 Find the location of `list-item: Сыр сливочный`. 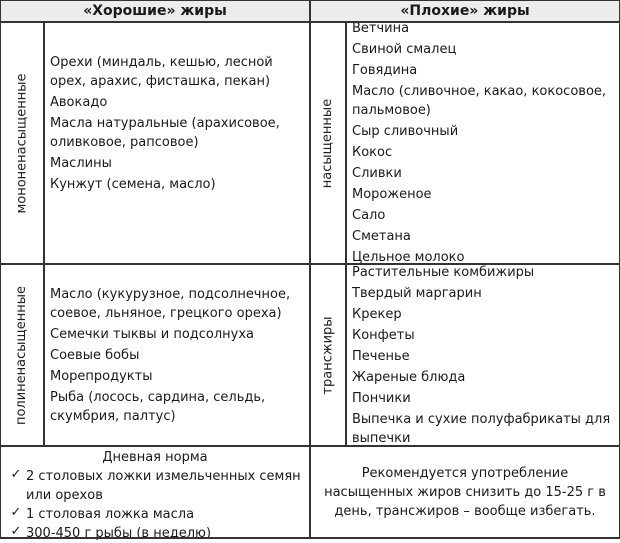

list-item: Сыр сливочный is located at coordinates (405, 131).